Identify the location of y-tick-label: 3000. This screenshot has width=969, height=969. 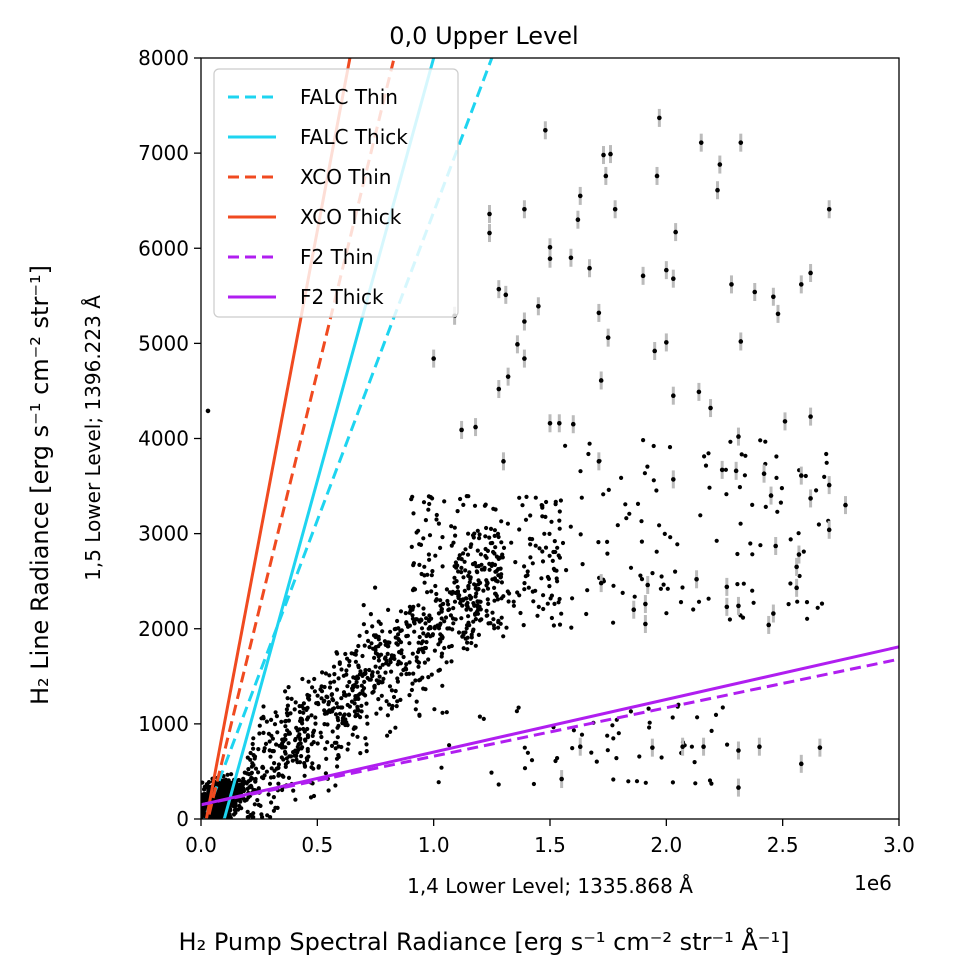
(163, 534).